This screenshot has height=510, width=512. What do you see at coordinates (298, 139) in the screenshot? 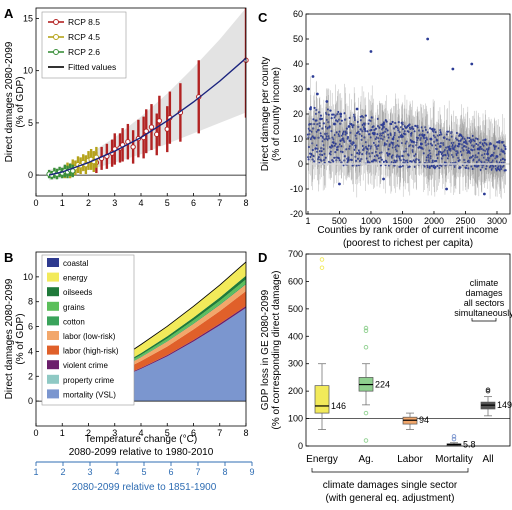
I see `y-tick-label: 10` at bounding box center [298, 139].